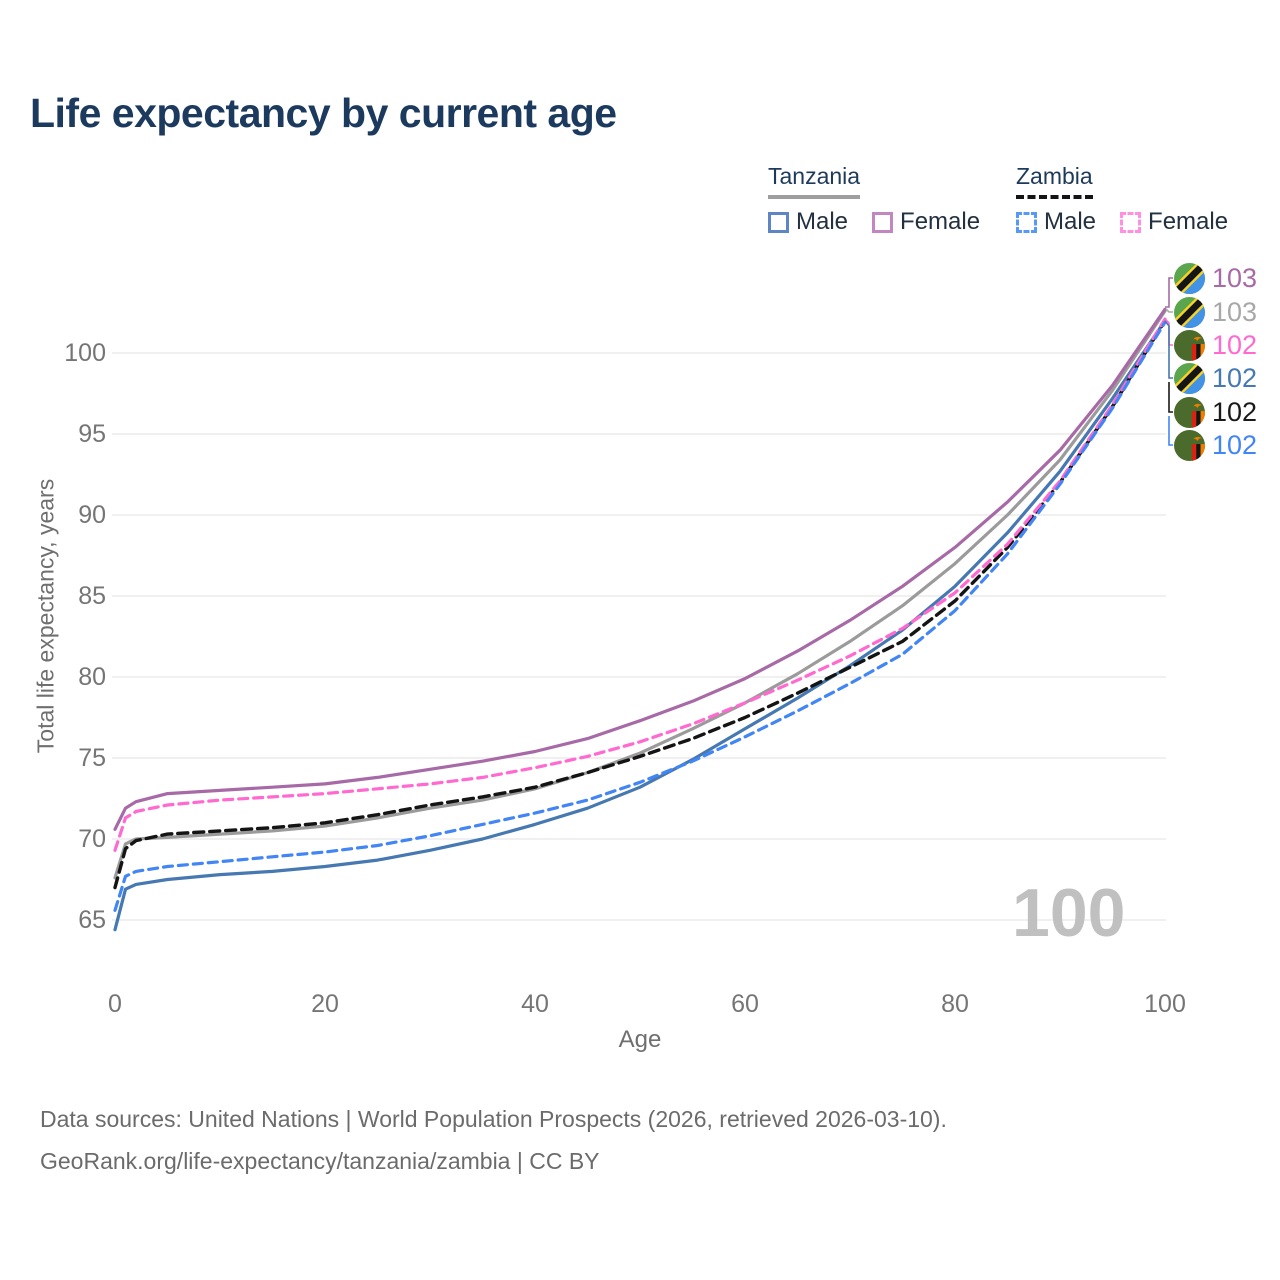 The height and width of the screenshot is (1280, 1280). I want to click on y-tick-label: 70, so click(92, 839).